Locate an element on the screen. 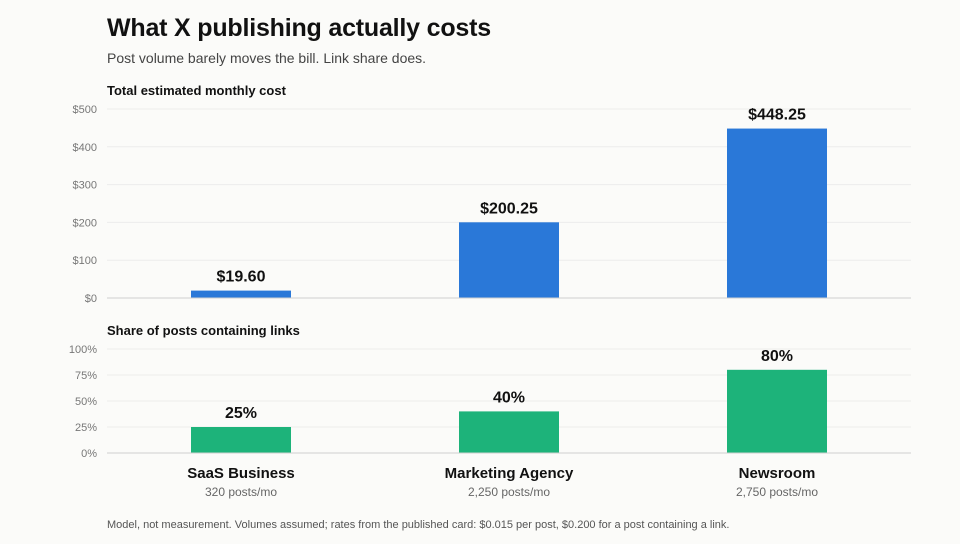  category-volume-label: 2,250 posts/mo is located at coordinates (509, 492).